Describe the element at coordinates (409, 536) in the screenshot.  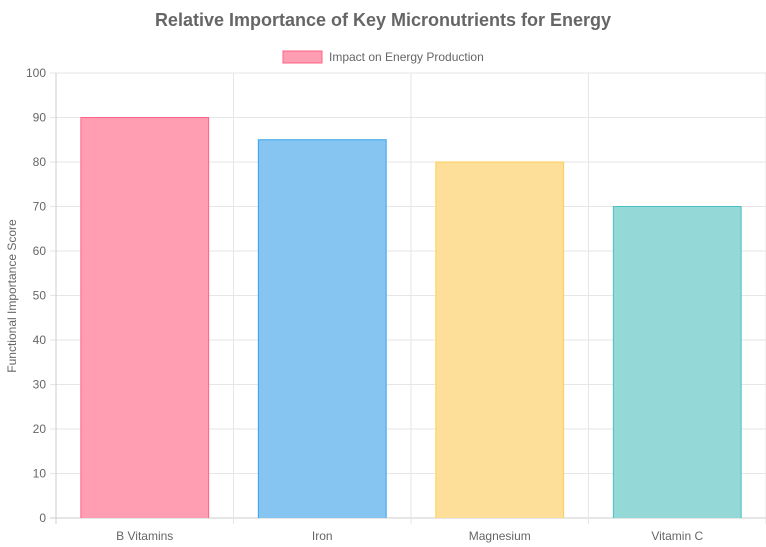
I see `x-axis-ticks: B Vitamins Iron Magnesium Vitamin C` at that location.